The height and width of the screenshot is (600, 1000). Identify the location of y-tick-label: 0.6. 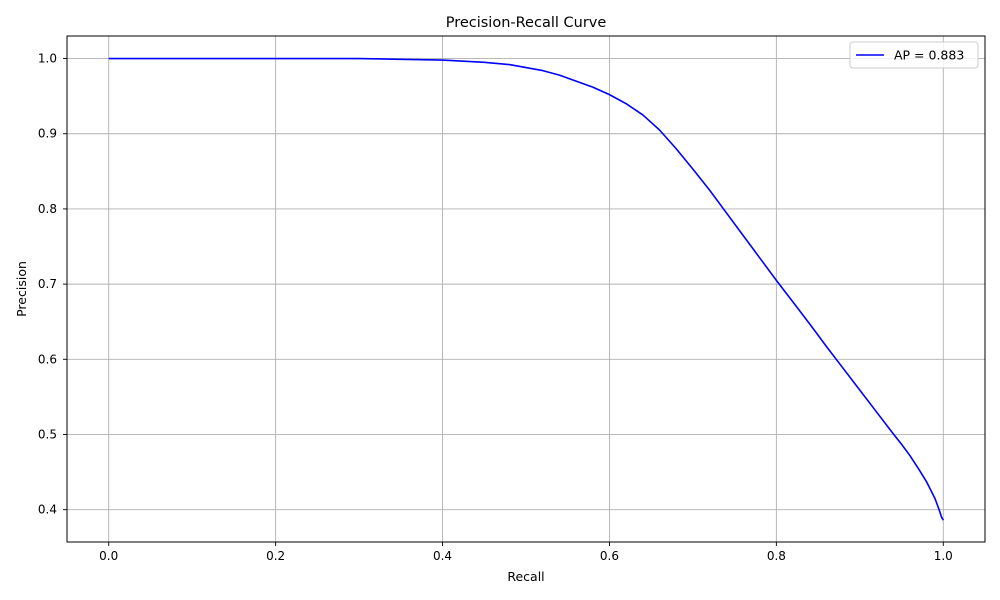
(47, 359).